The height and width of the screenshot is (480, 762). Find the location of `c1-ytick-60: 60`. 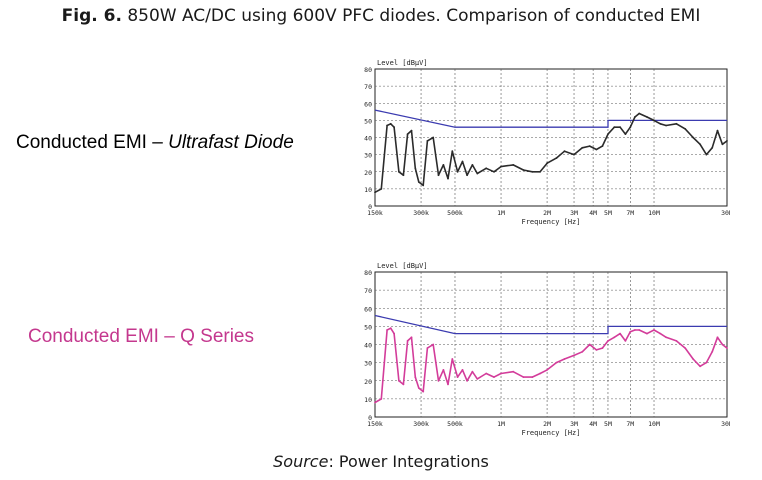

c1-ytick-60: 60 is located at coordinates (368, 104).